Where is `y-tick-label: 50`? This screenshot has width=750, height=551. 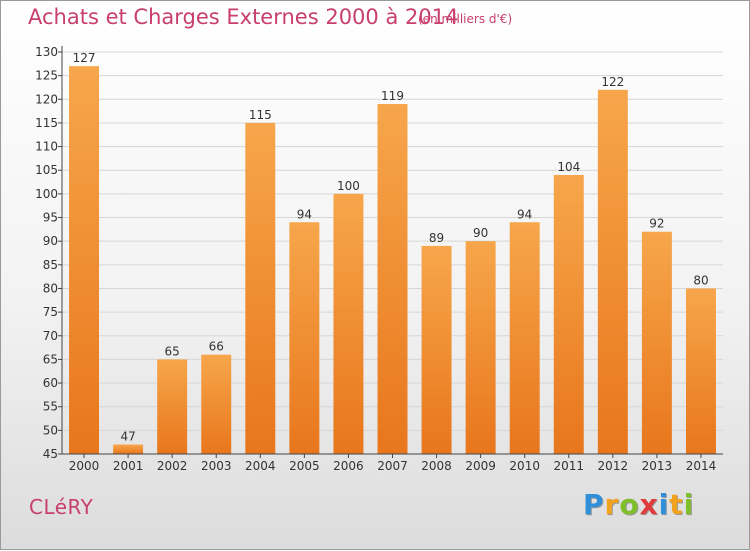
y-tick-label: 50 is located at coordinates (50, 430).